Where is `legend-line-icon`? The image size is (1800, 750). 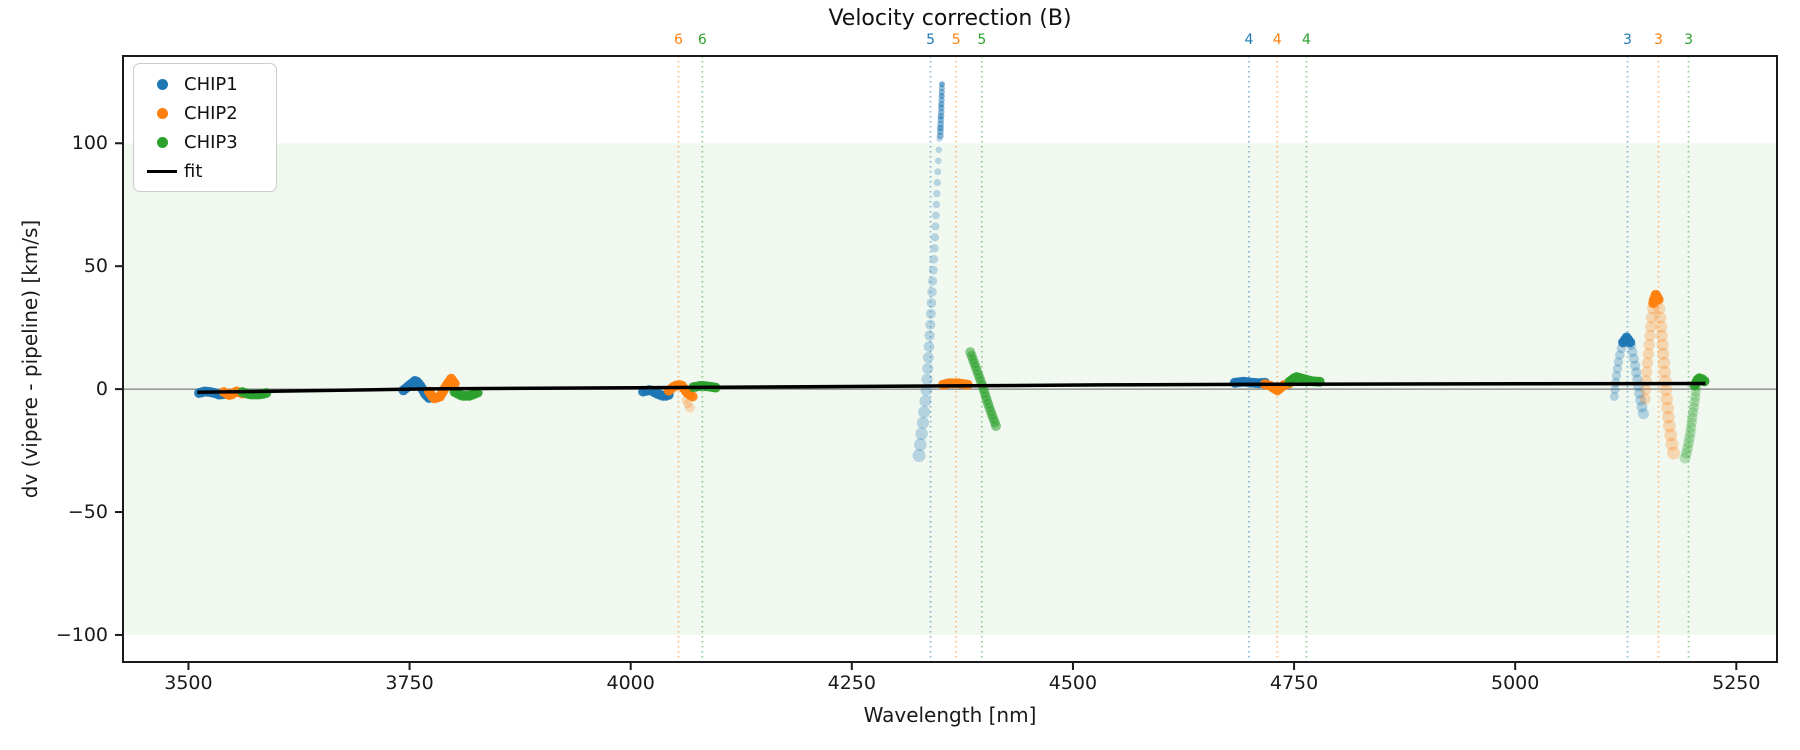
legend-line-icon is located at coordinates (162, 171).